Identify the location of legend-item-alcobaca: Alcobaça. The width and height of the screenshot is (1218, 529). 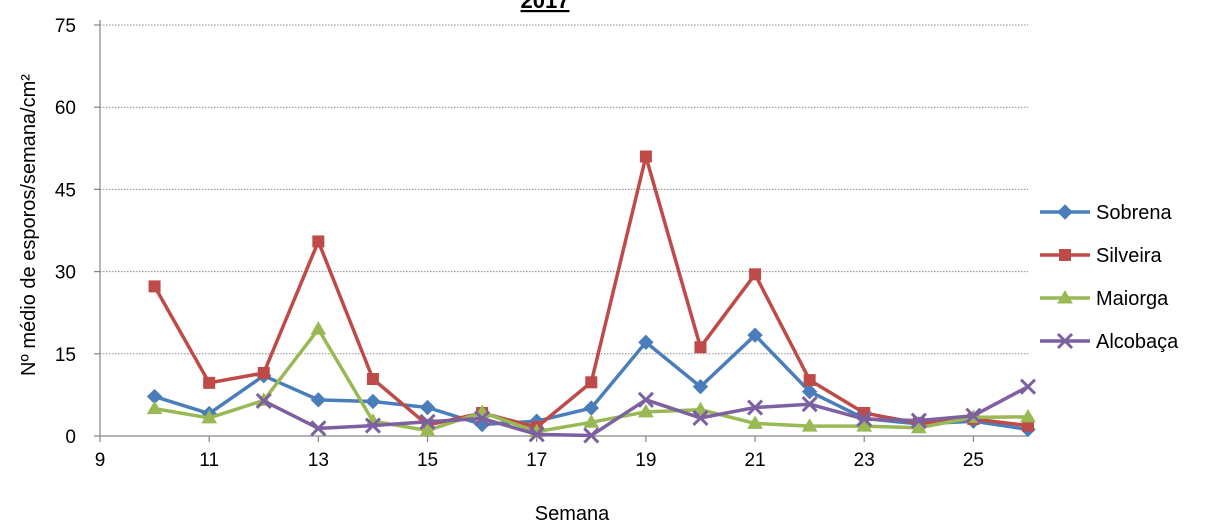
(1109, 342).